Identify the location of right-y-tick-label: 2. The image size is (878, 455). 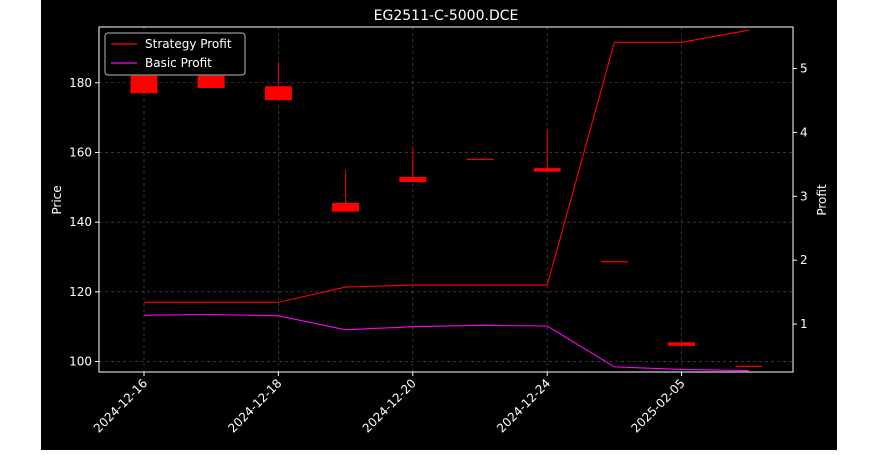
(804, 260).